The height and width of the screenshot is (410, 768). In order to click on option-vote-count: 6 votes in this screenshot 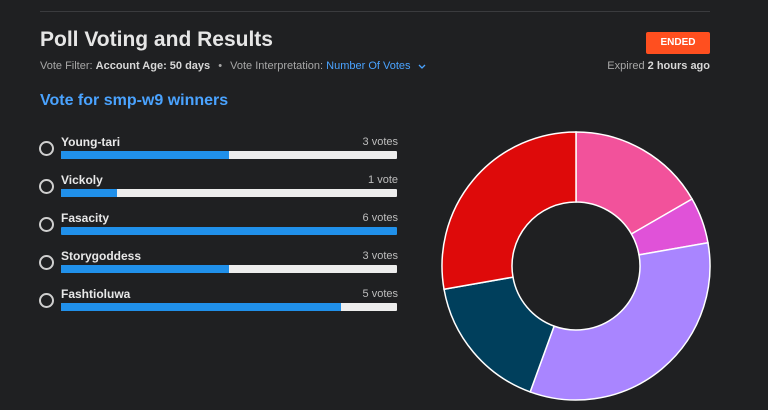, I will do `click(380, 218)`.